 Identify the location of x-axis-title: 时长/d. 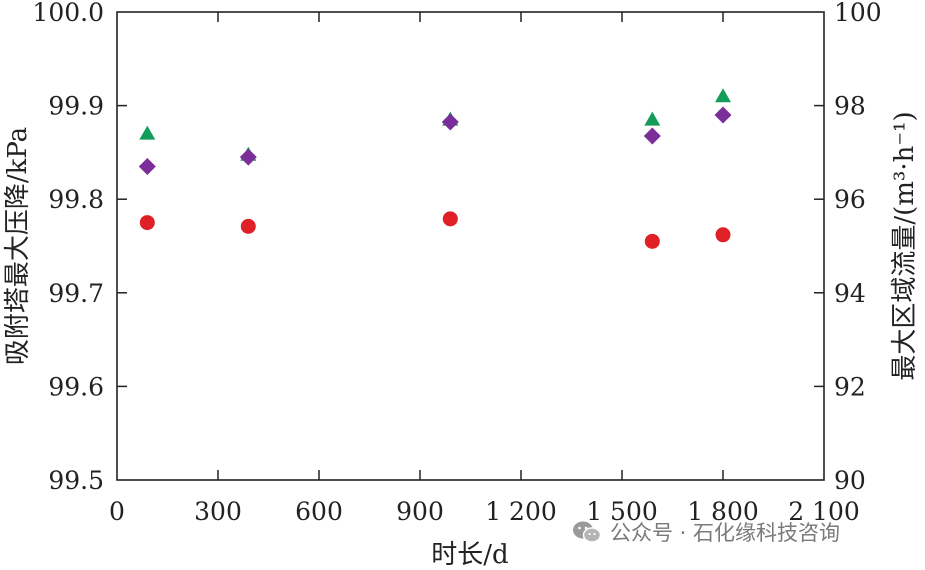
(469, 555).